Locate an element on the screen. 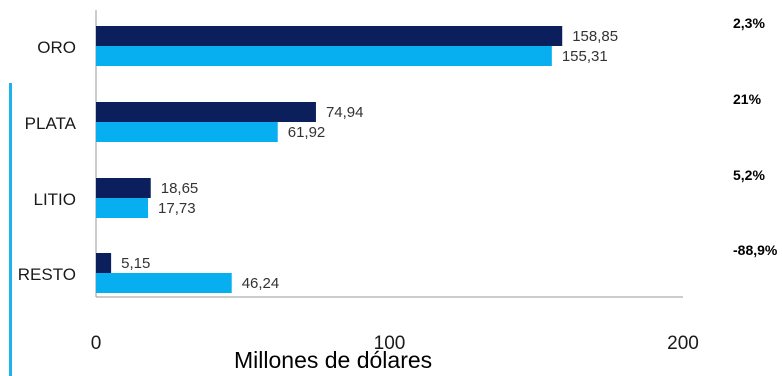  variation-oro: 2,3% is located at coordinates (749, 23).